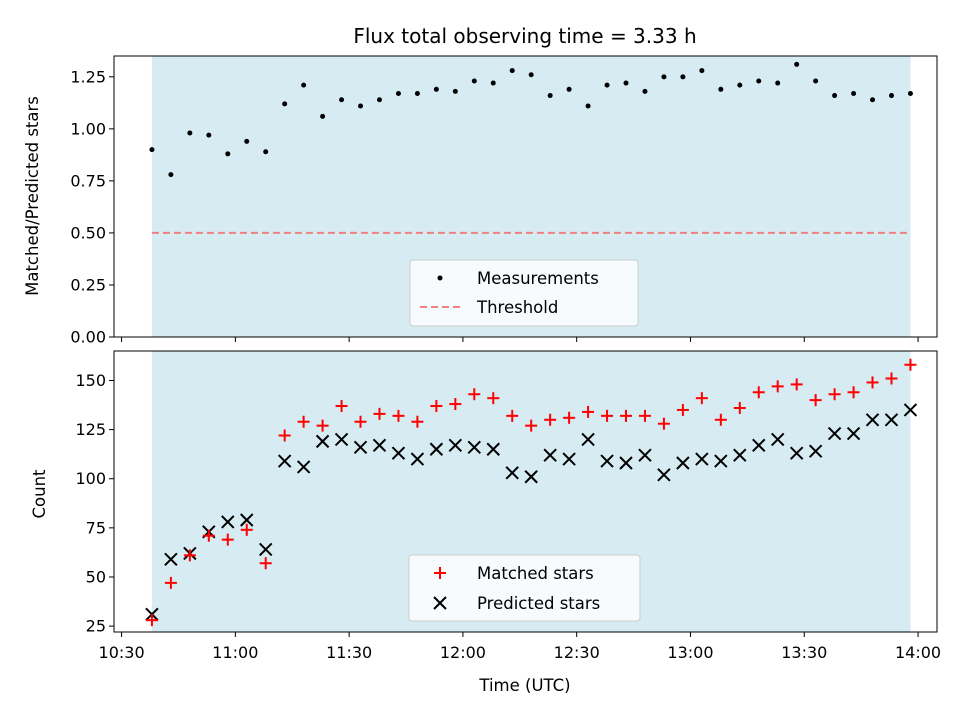  I want to click on legend-label-predicted: Predicted stars, so click(538, 603).